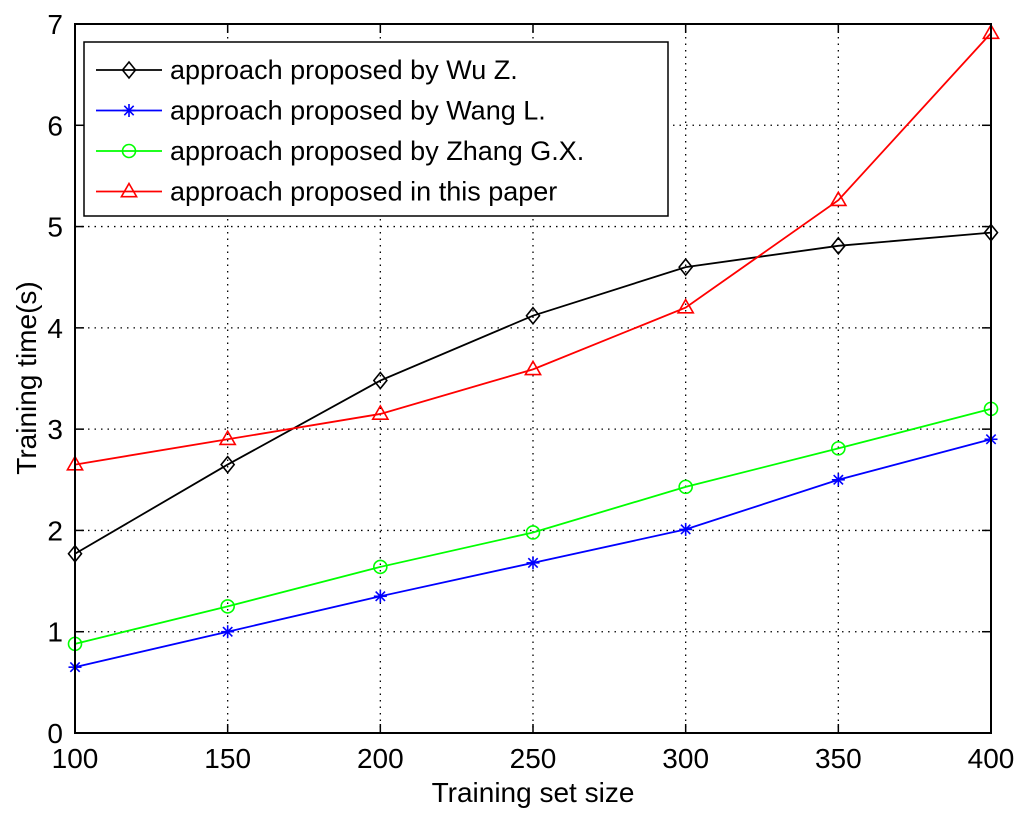  I want to click on x-tick-label: 400, so click(991, 758).